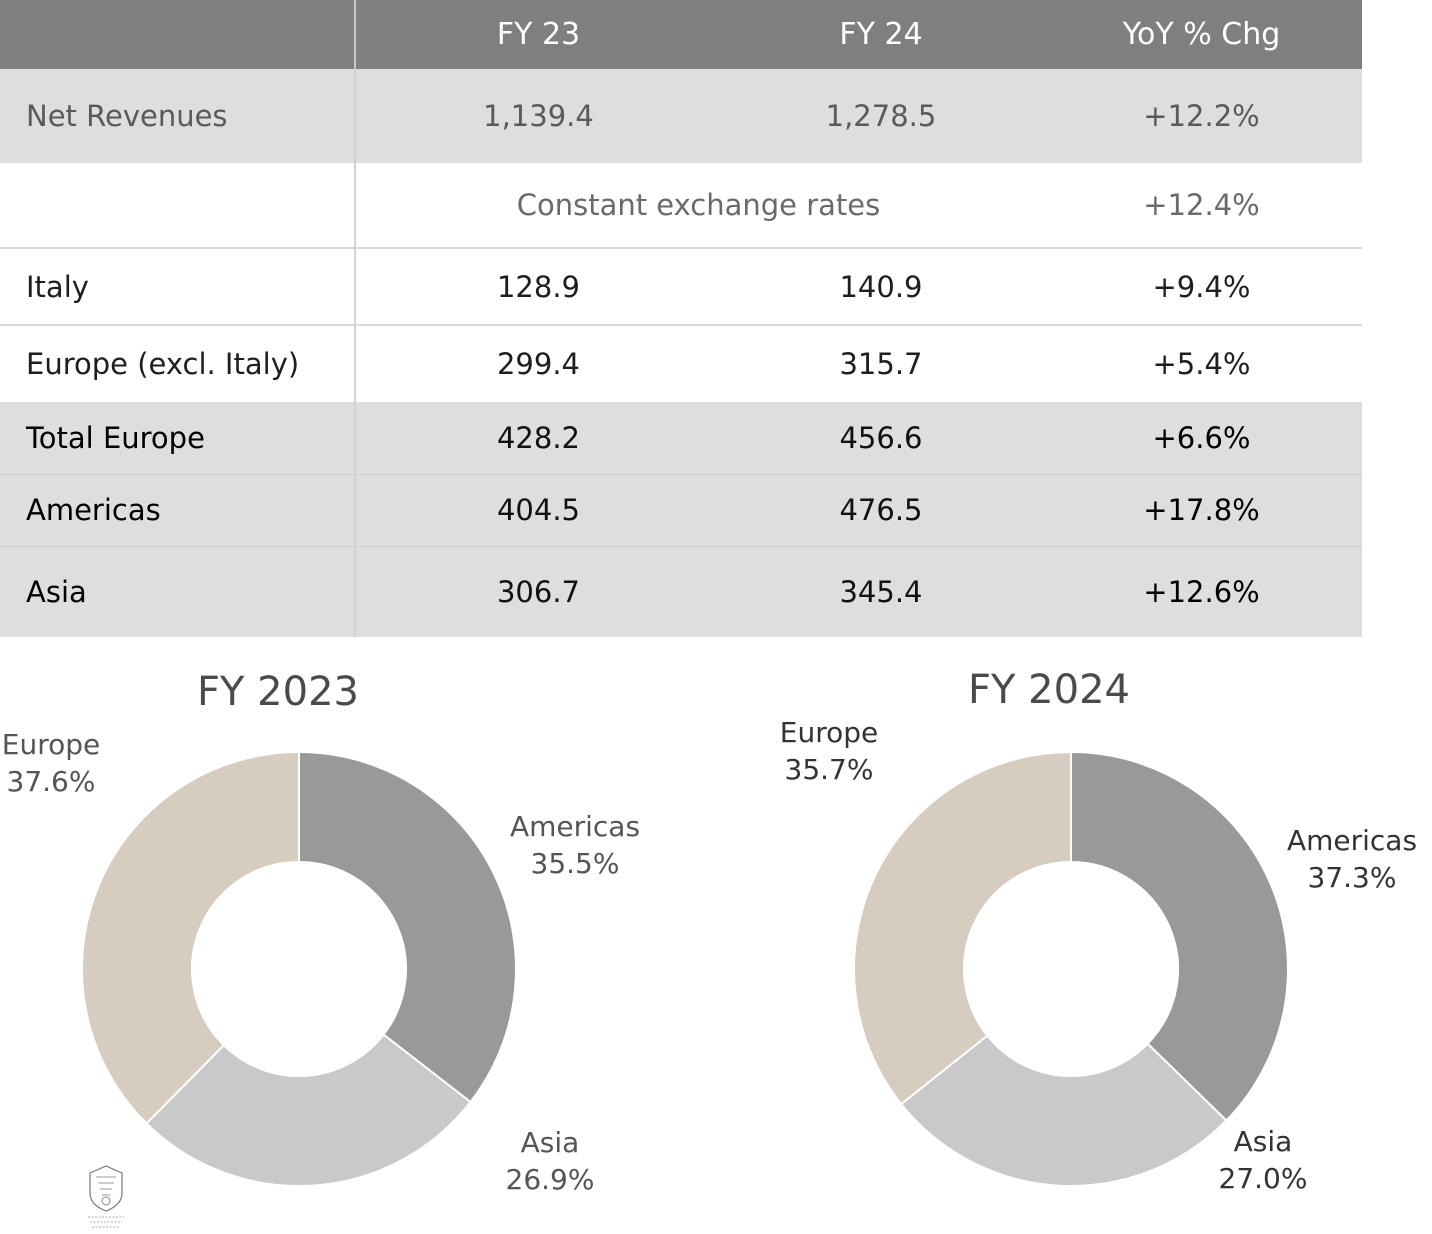  Describe the element at coordinates (538, 510) in the screenshot. I see `fy23-value: 404.5` at that location.